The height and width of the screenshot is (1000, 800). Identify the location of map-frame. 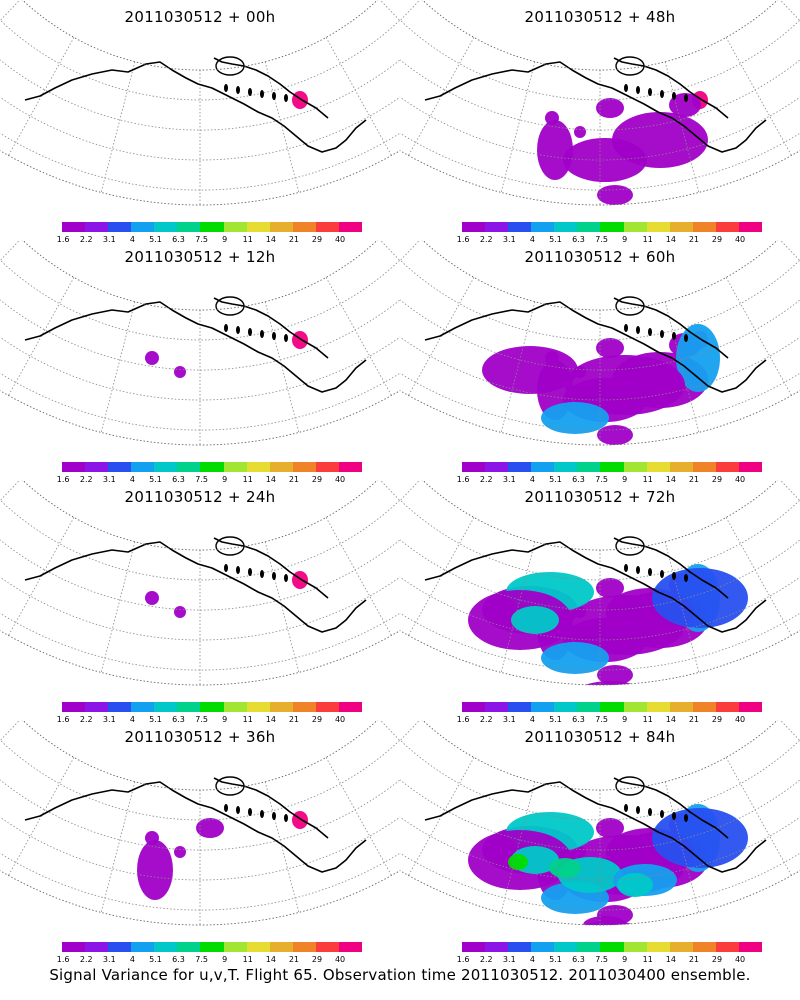
(600, 103).